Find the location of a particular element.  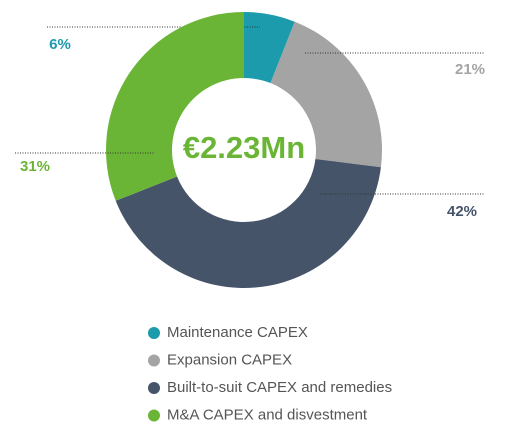

legend-label: M&A CAPEX and disvestment is located at coordinates (267, 414).